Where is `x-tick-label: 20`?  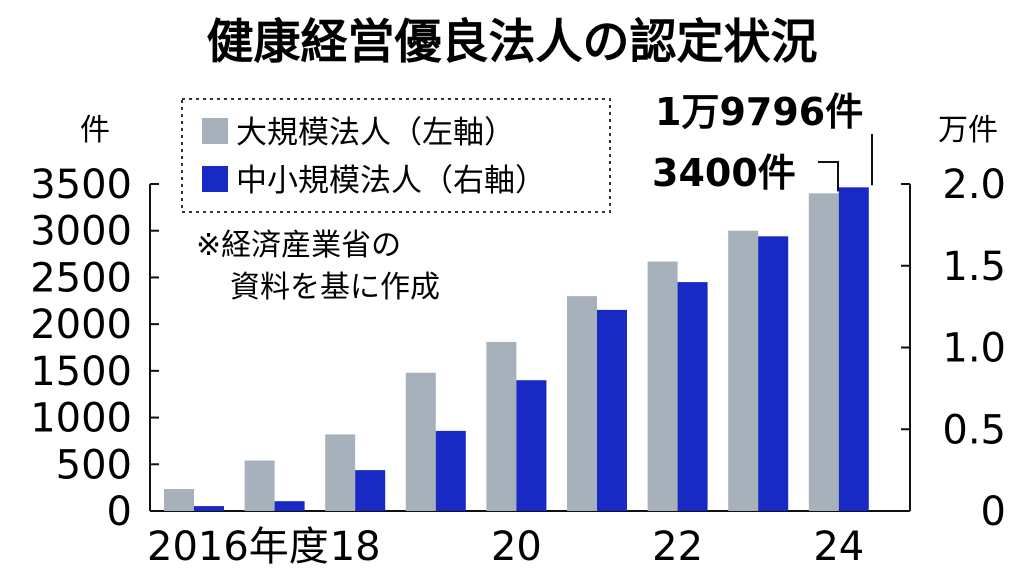 x-tick-label: 20 is located at coordinates (516, 547).